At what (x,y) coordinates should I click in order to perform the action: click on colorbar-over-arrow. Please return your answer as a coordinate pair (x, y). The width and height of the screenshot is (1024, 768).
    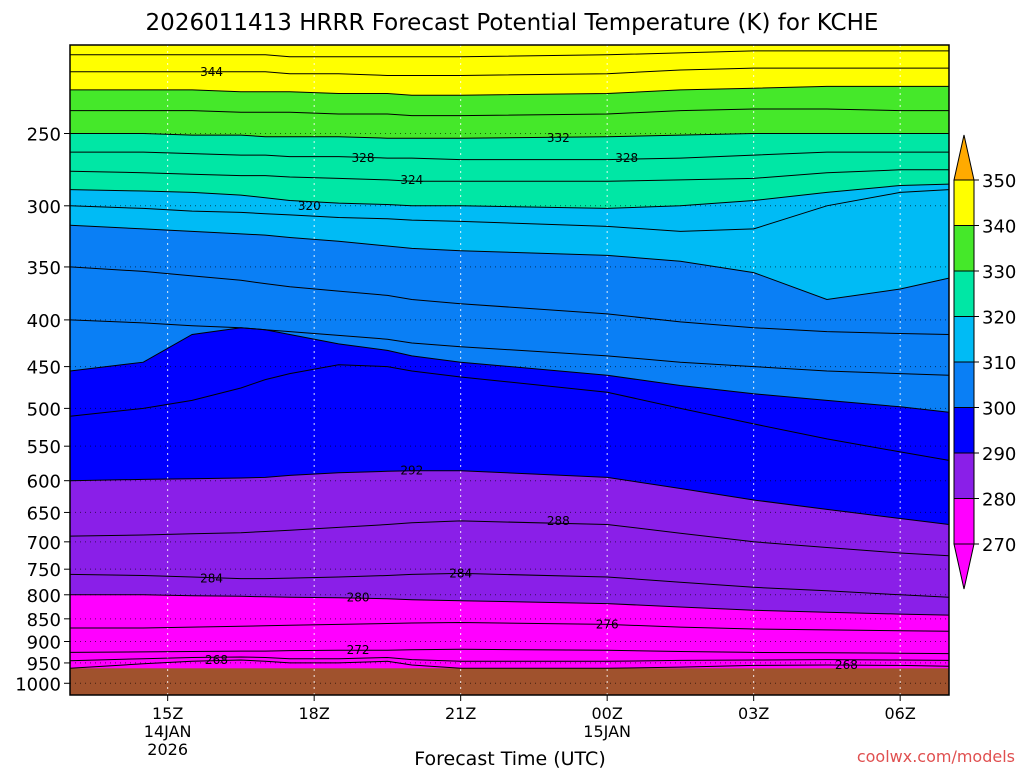
    Looking at the image, I should click on (964, 157).